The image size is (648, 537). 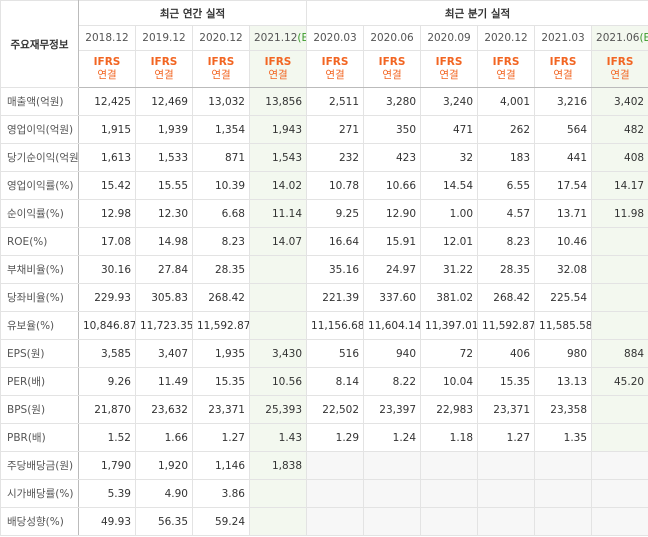 What do you see at coordinates (449, 325) in the screenshot?
I see `value-cell: 11,397.01` at bounding box center [449, 325].